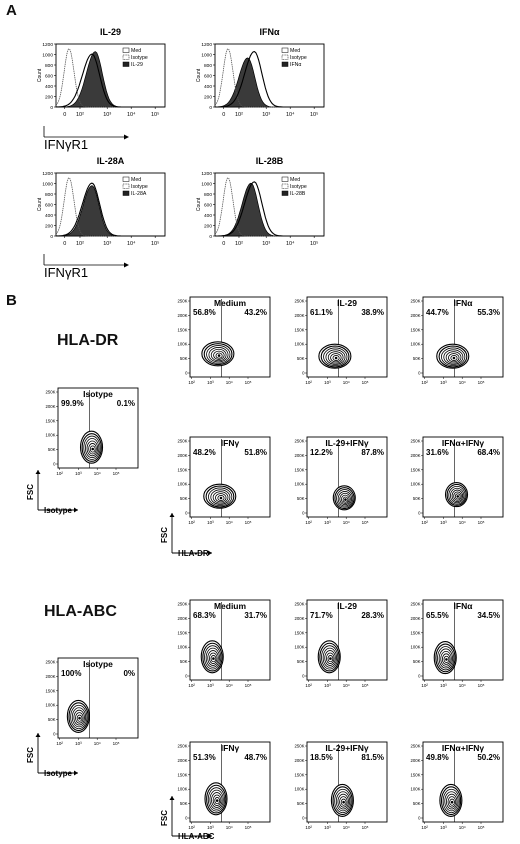 This screenshot has height=844, width=520. Describe the element at coordinates (204, 452) in the screenshot. I see `left-percentage: 48.2%` at that location.